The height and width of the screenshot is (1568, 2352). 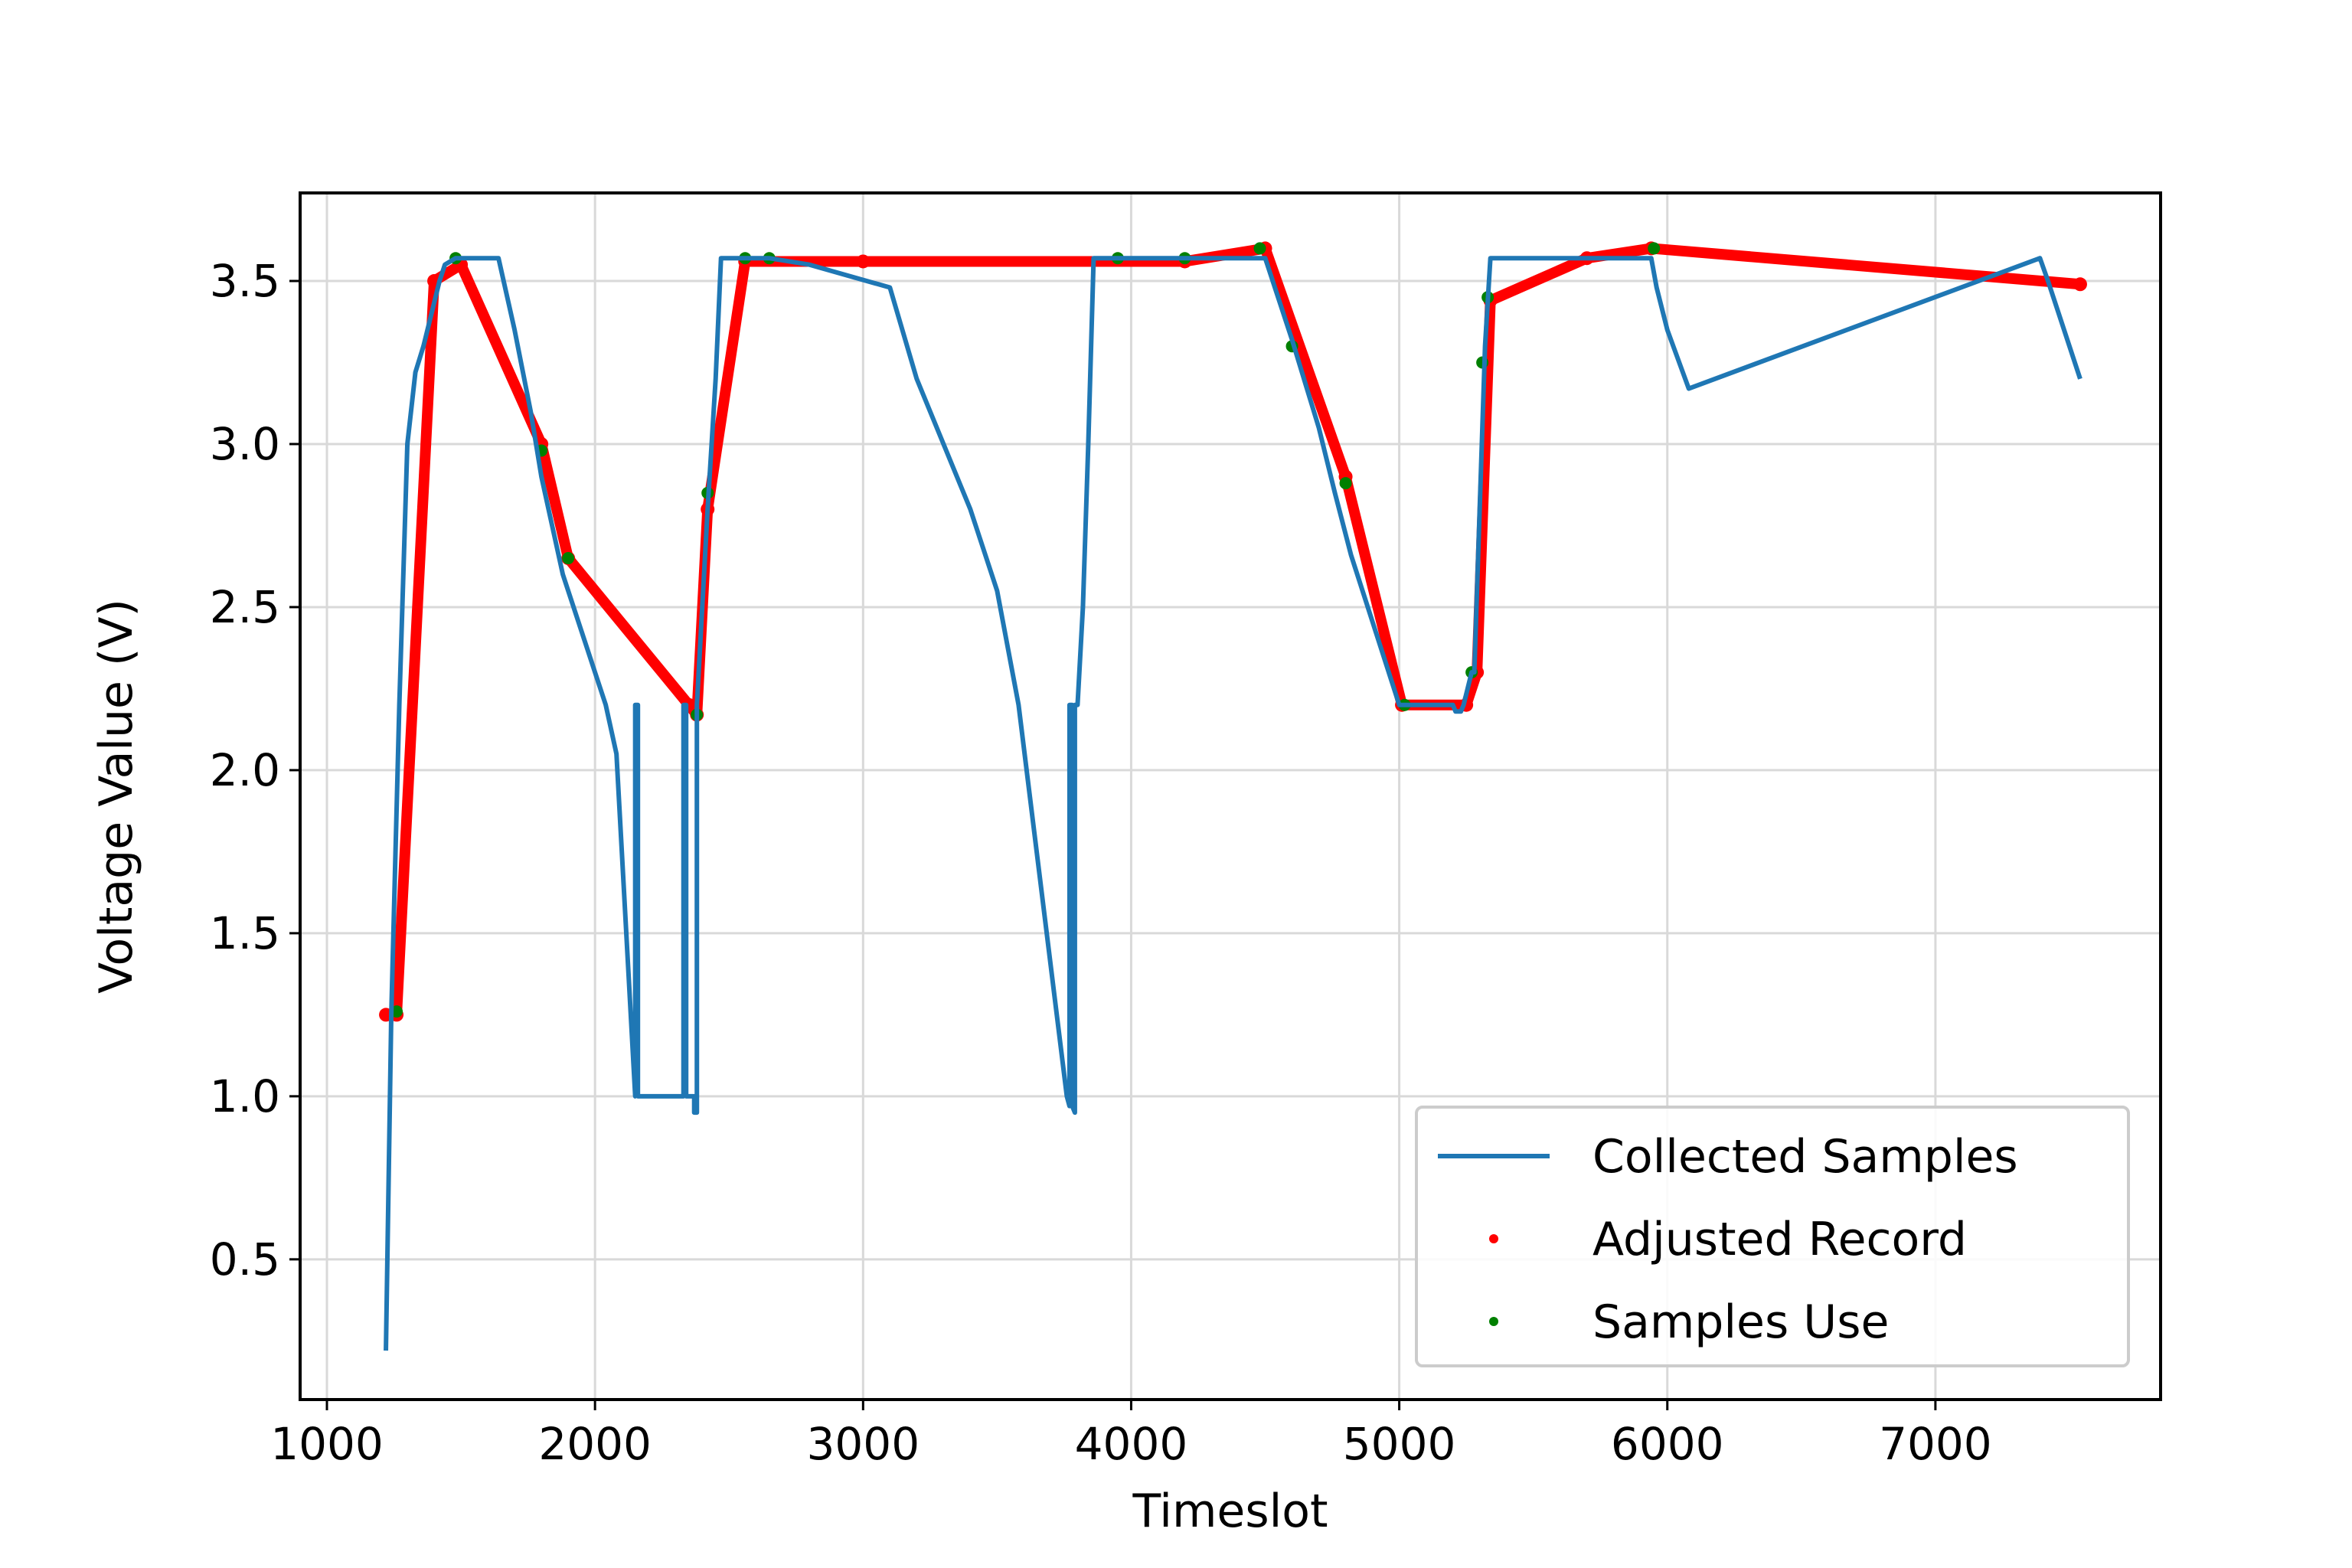 I want to click on x-tick-label-6: 7000, so click(x=1935, y=1444).